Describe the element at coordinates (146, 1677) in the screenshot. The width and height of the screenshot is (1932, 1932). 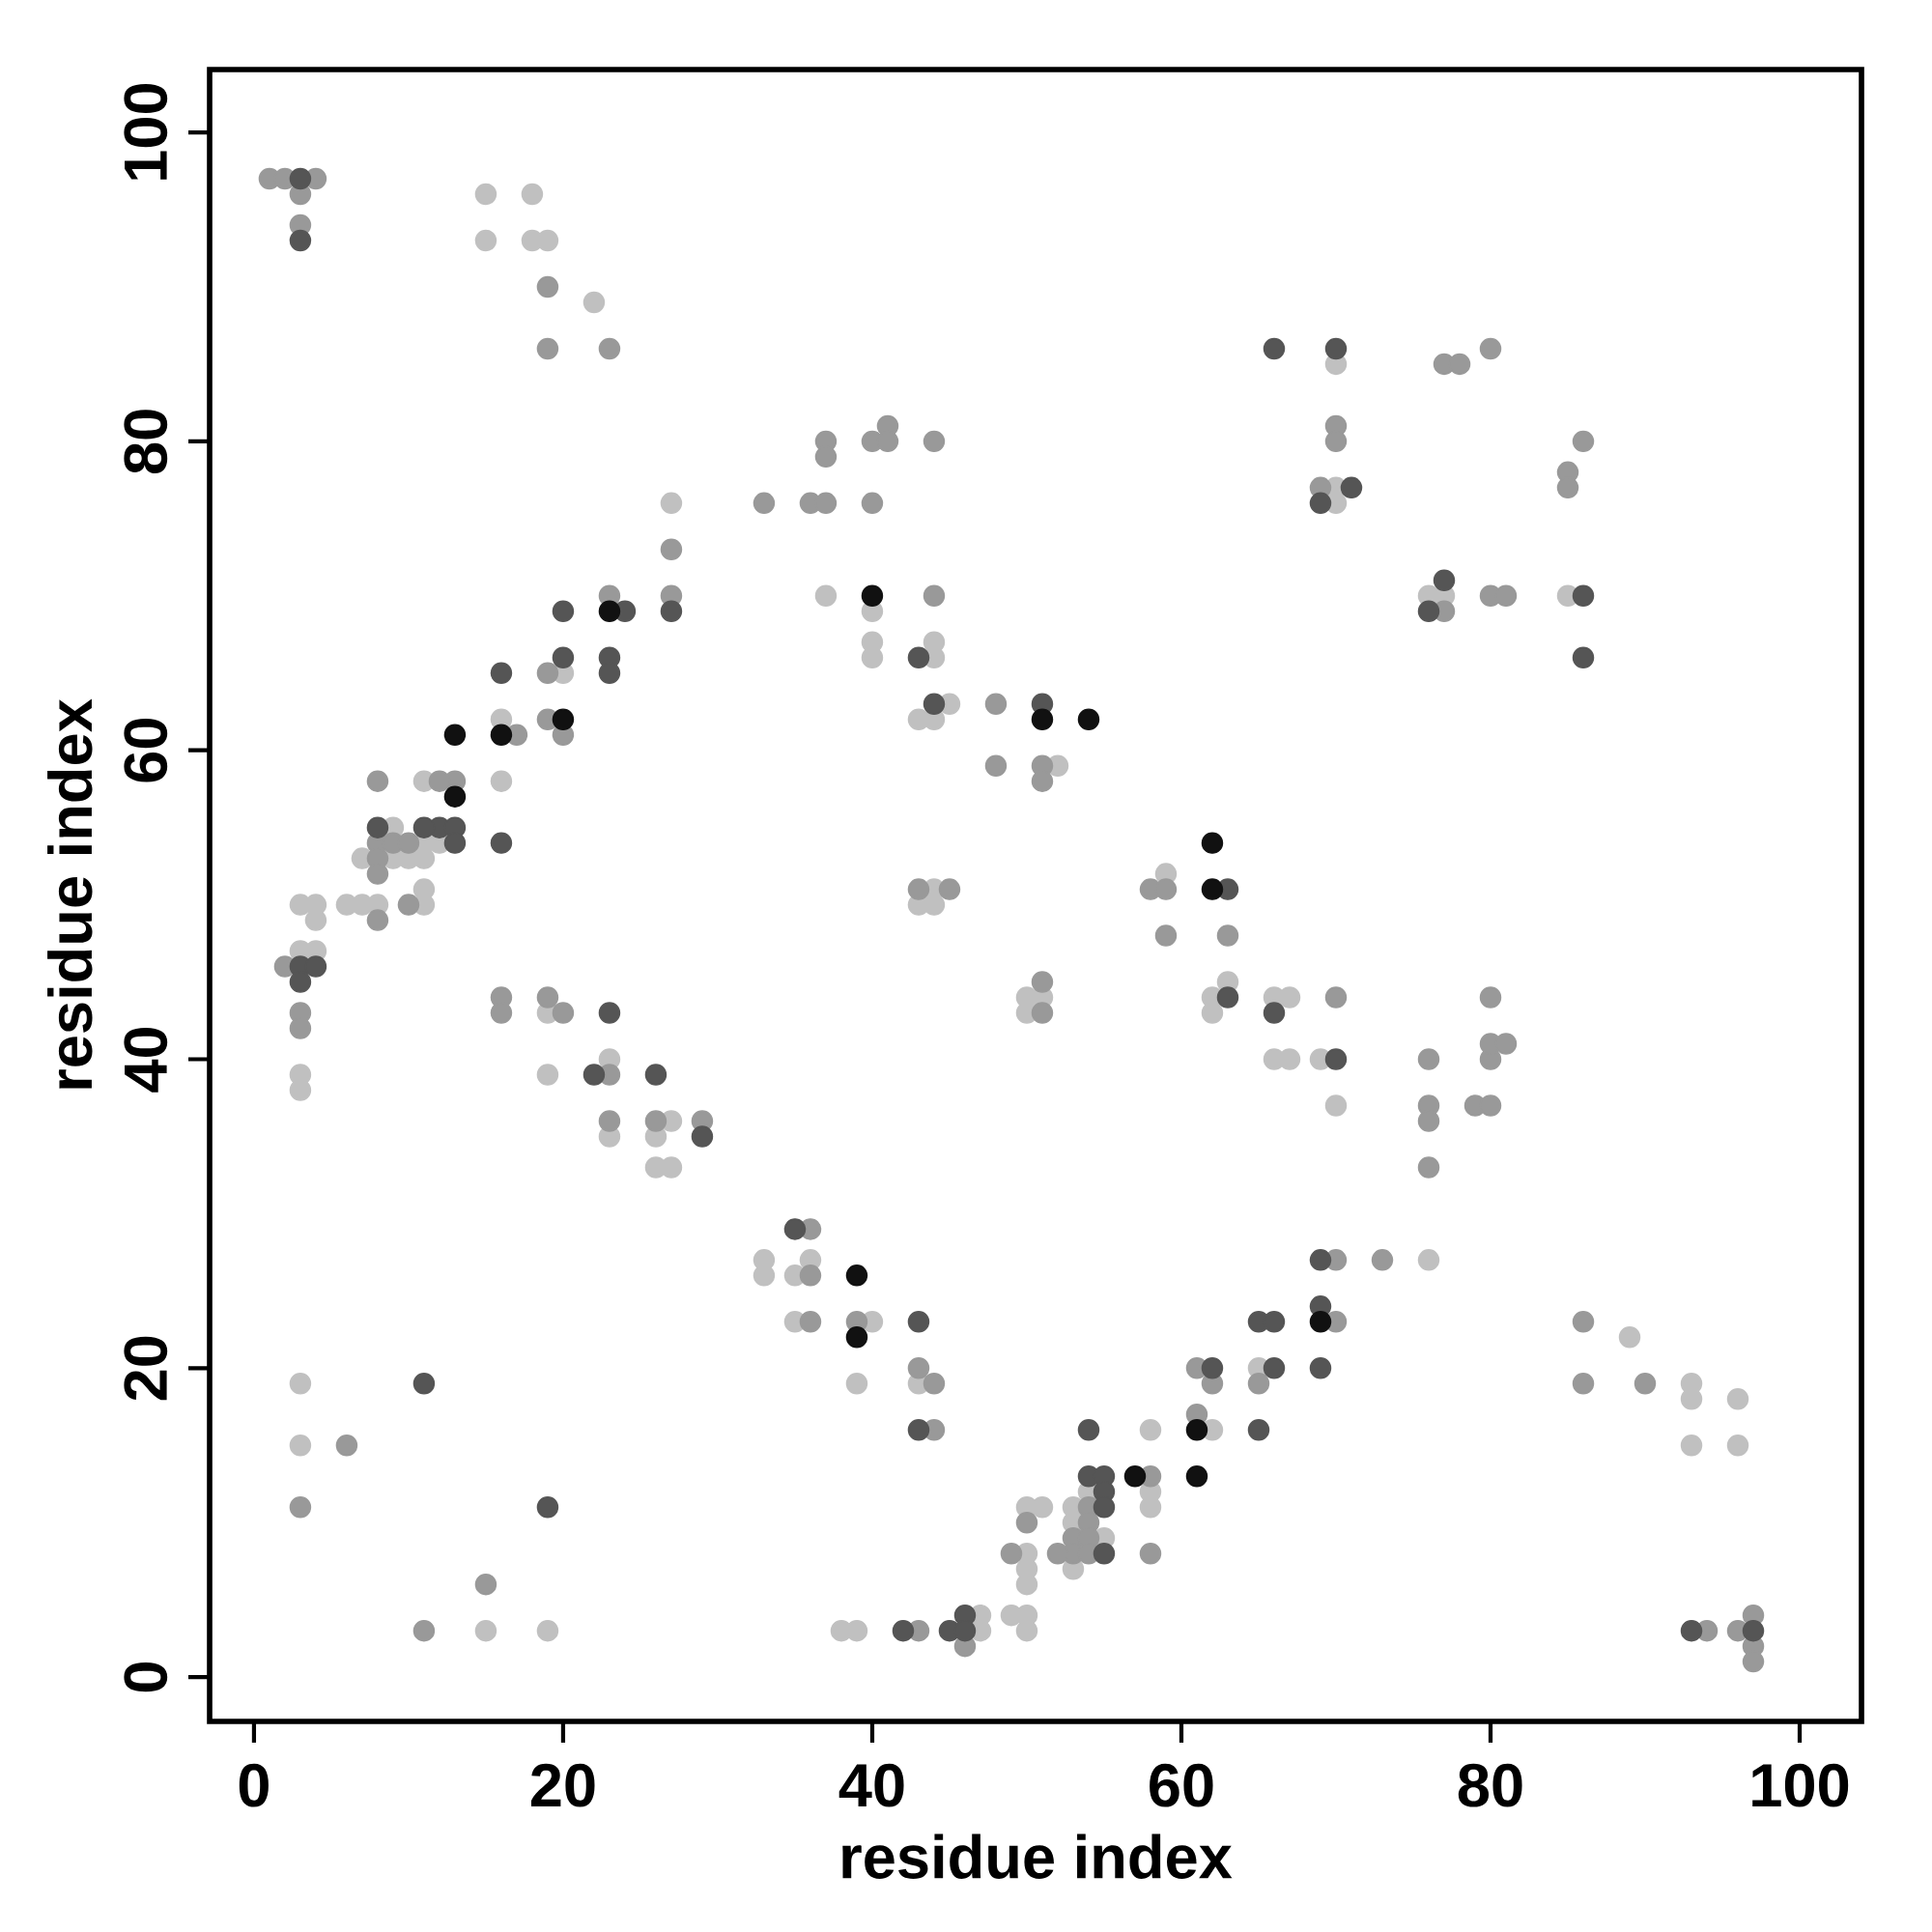
I see `y-tick-label: 0` at that location.